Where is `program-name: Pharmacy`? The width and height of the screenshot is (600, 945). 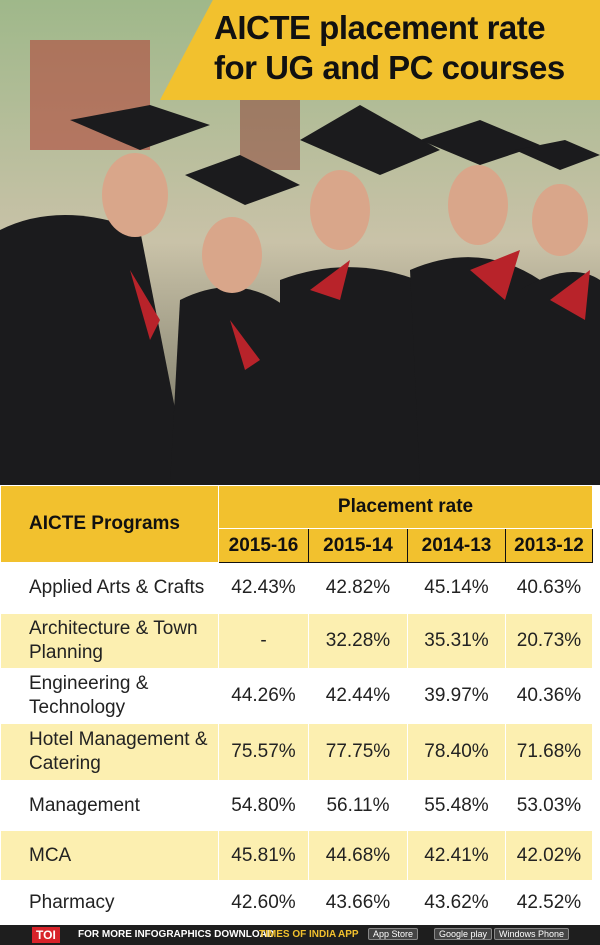 program-name: Pharmacy is located at coordinates (109, 903).